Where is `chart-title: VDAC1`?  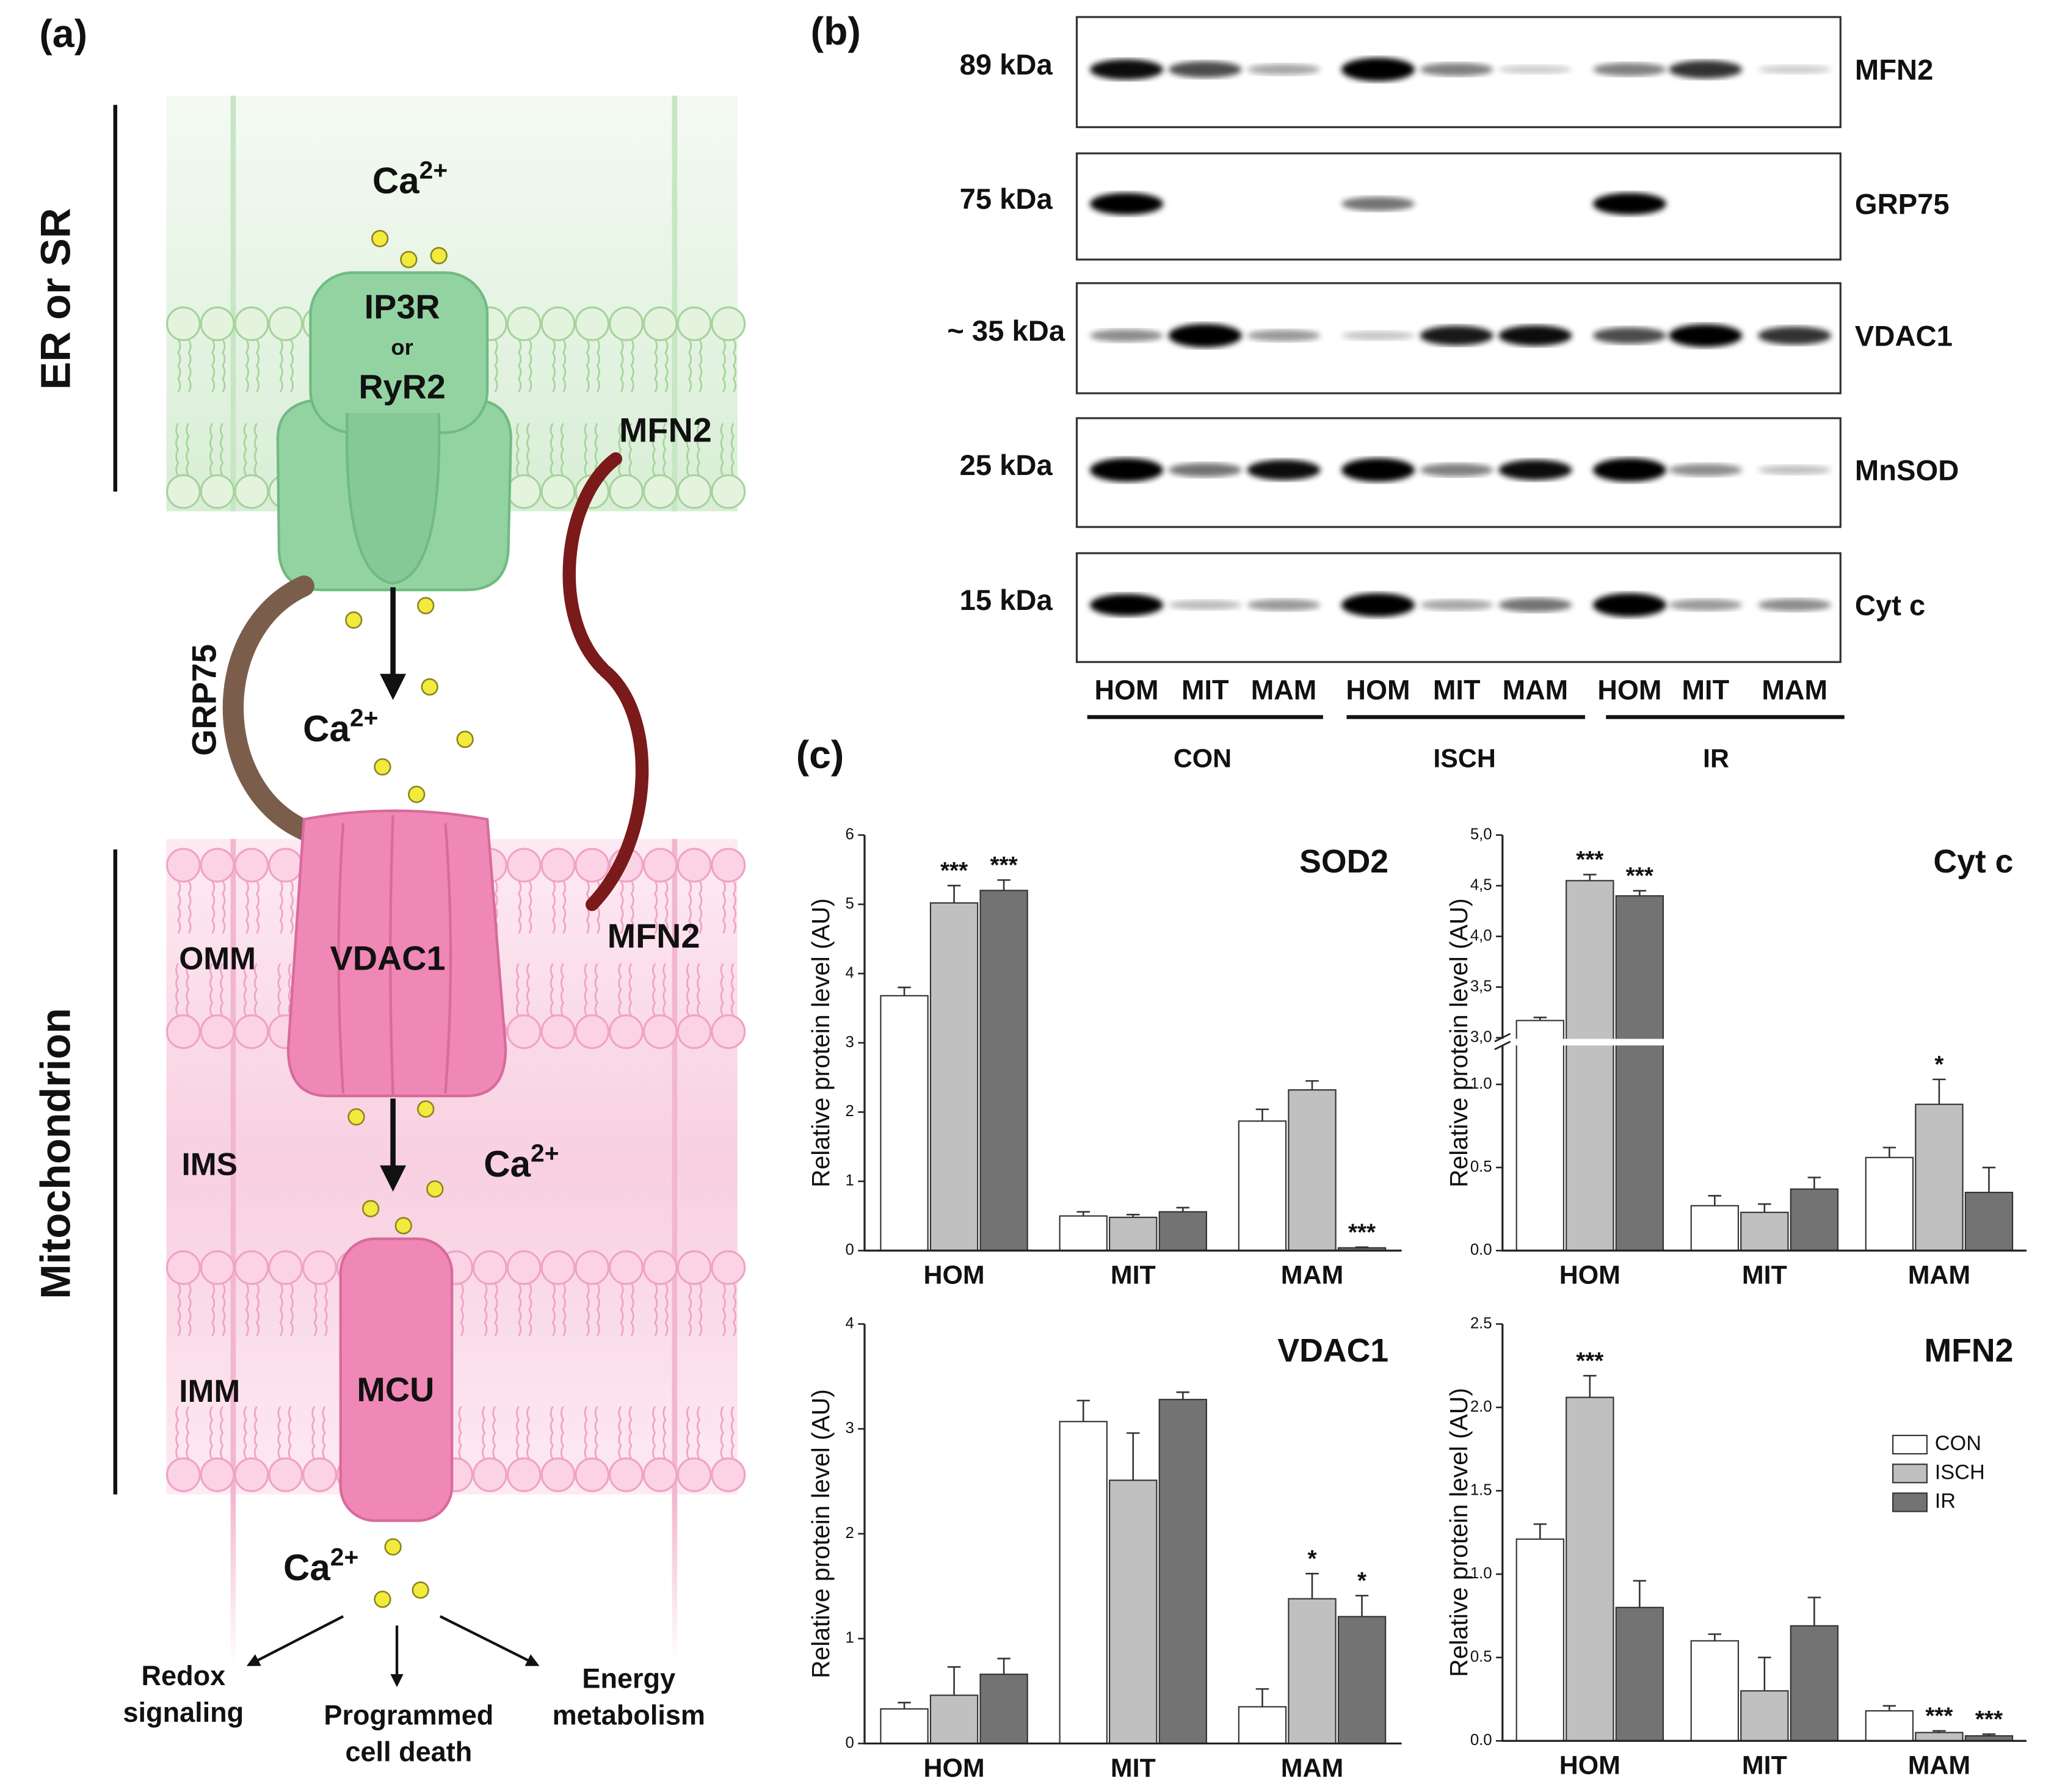
chart-title: VDAC1 is located at coordinates (1332, 1351).